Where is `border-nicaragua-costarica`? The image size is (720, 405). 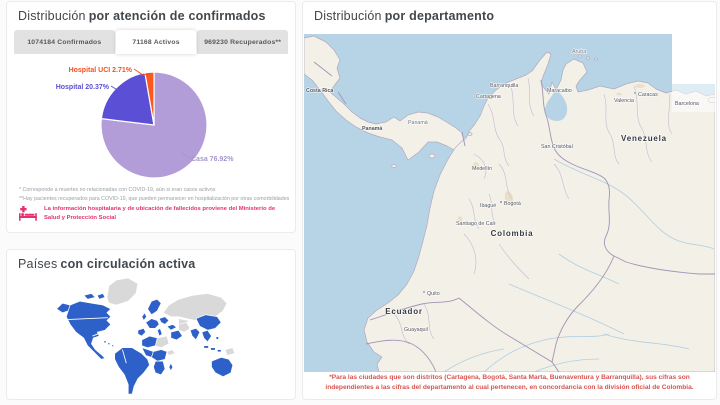 border-nicaragua-costarica is located at coordinates (323, 69).